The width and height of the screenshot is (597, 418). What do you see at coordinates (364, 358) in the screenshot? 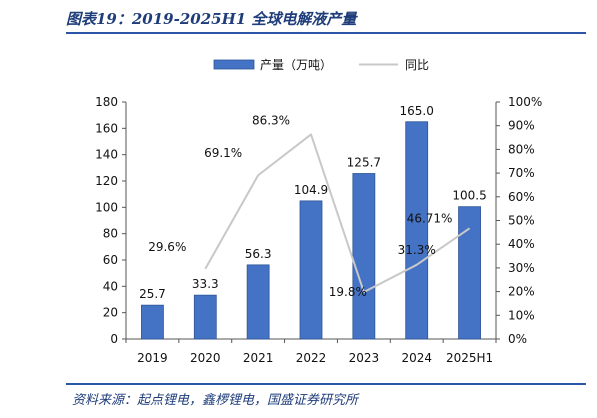
I see `x-tick-label: 2023` at bounding box center [364, 358].